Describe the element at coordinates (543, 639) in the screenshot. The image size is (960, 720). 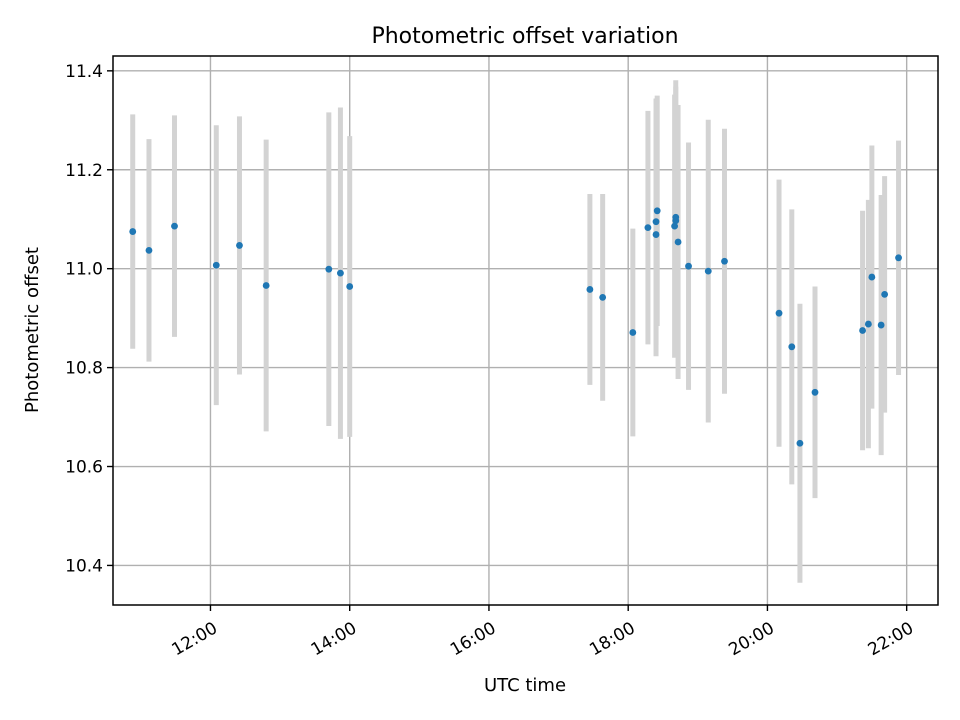
I see `x-tick-labels: 12:00 14:00 16:00 18:00 20:00 22:00` at that location.